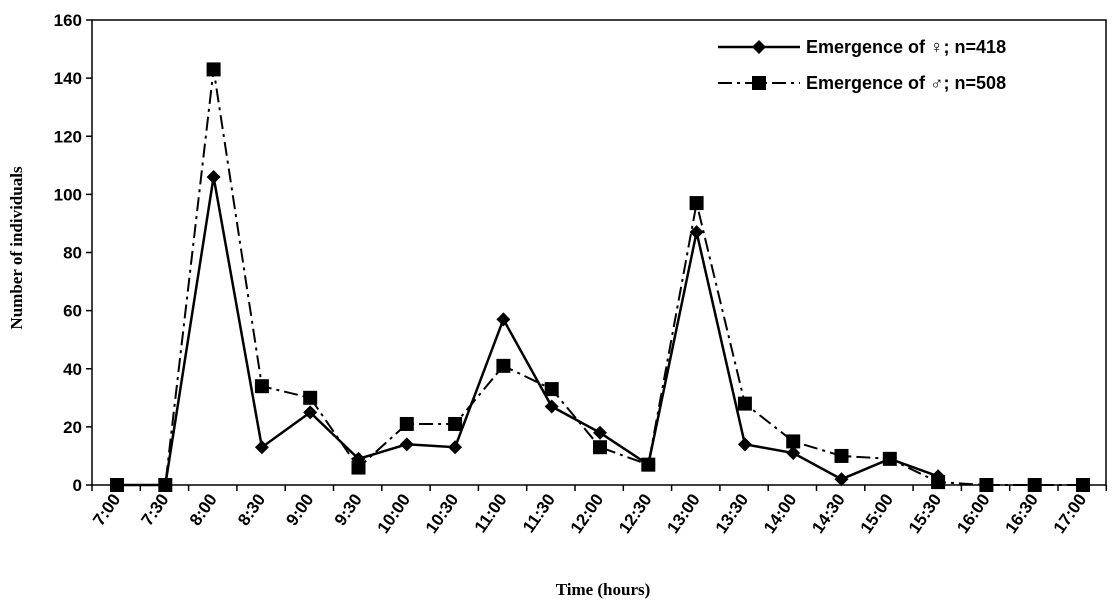 This screenshot has height=600, width=1116. What do you see at coordinates (16, 248) in the screenshot?
I see `y-axis-title: Number of individuals` at bounding box center [16, 248].